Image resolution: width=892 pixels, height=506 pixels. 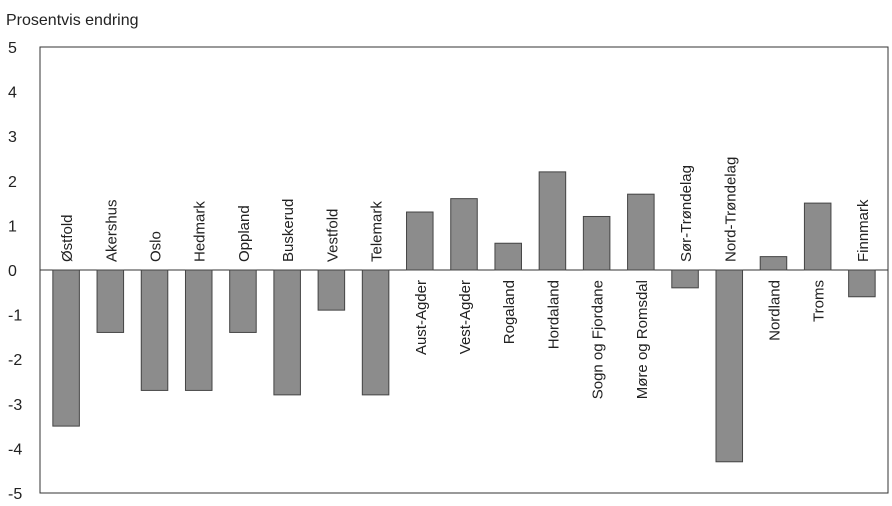 What do you see at coordinates (377, 231) in the screenshot?
I see `category-label: Telemark` at bounding box center [377, 231].